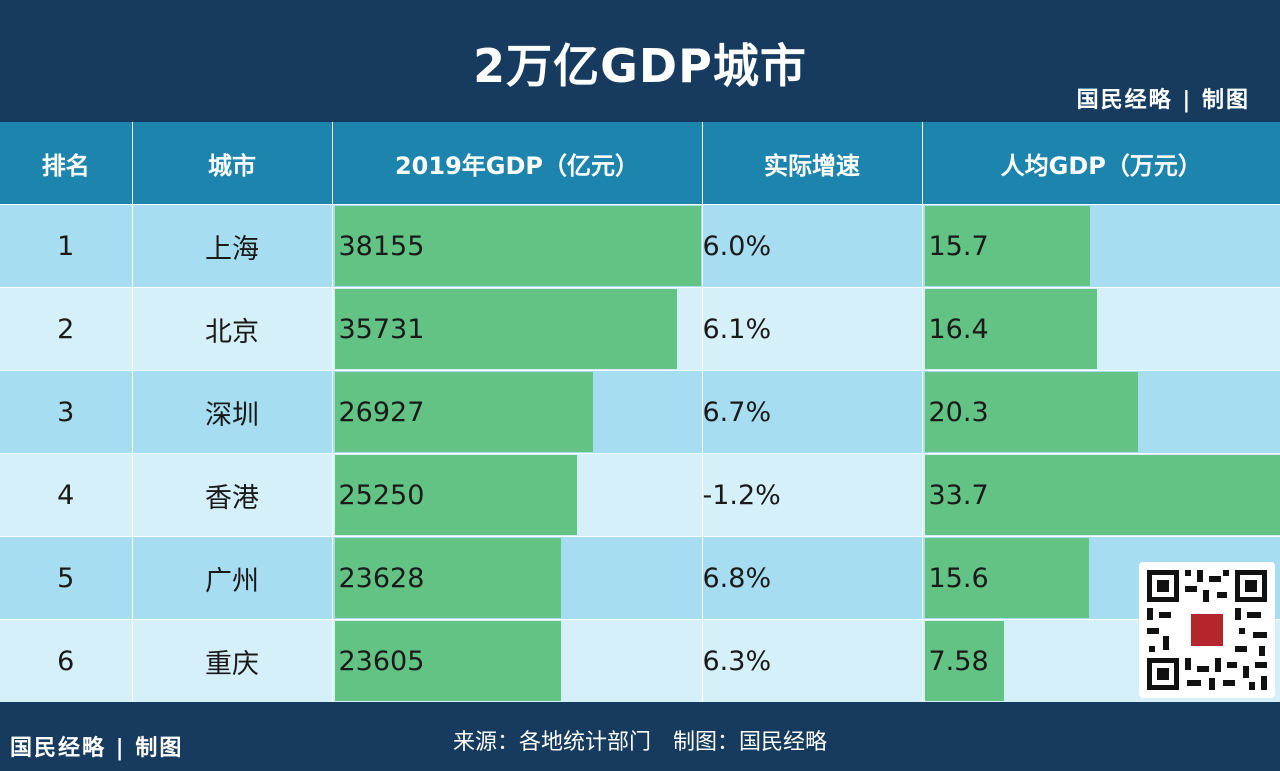  I want to click on gdp-cell: 26927, so click(517, 412).